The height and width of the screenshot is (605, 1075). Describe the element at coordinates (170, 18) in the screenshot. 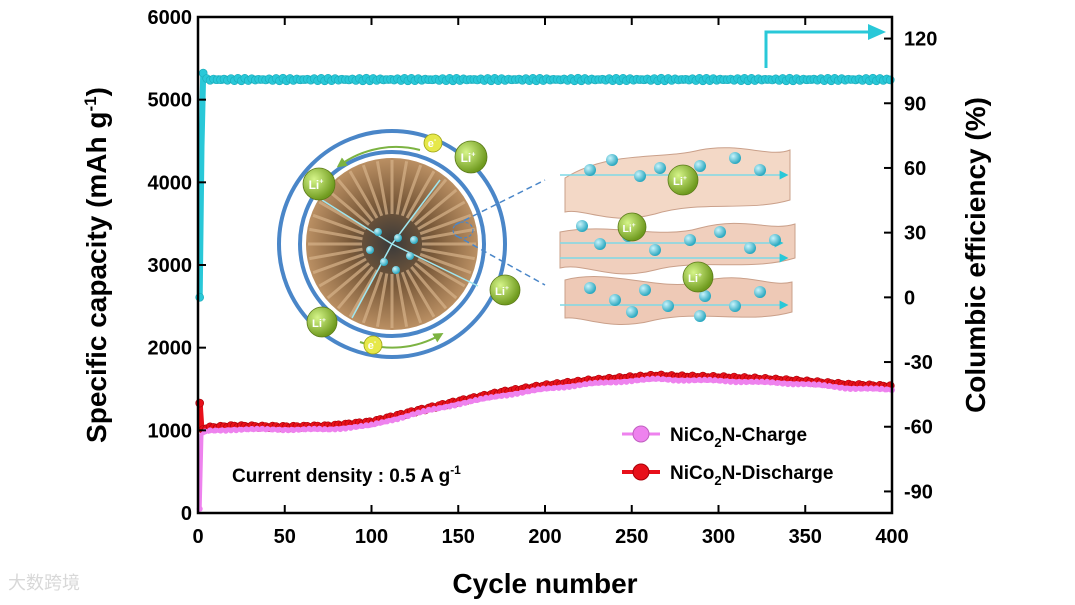

I see `y-left-tick-label: 6000` at that location.